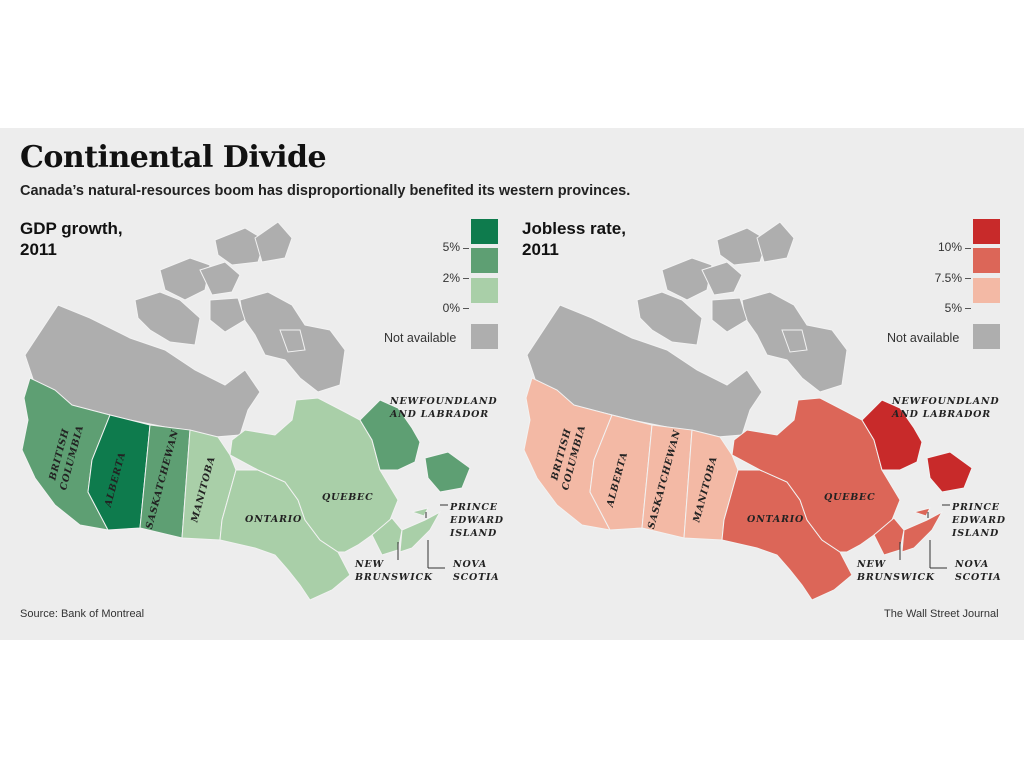 Image resolution: width=1024 pixels, height=768 pixels. Describe the element at coordinates (986, 336) in the screenshot. I see `jobless-legend-swatch-na` at that location.